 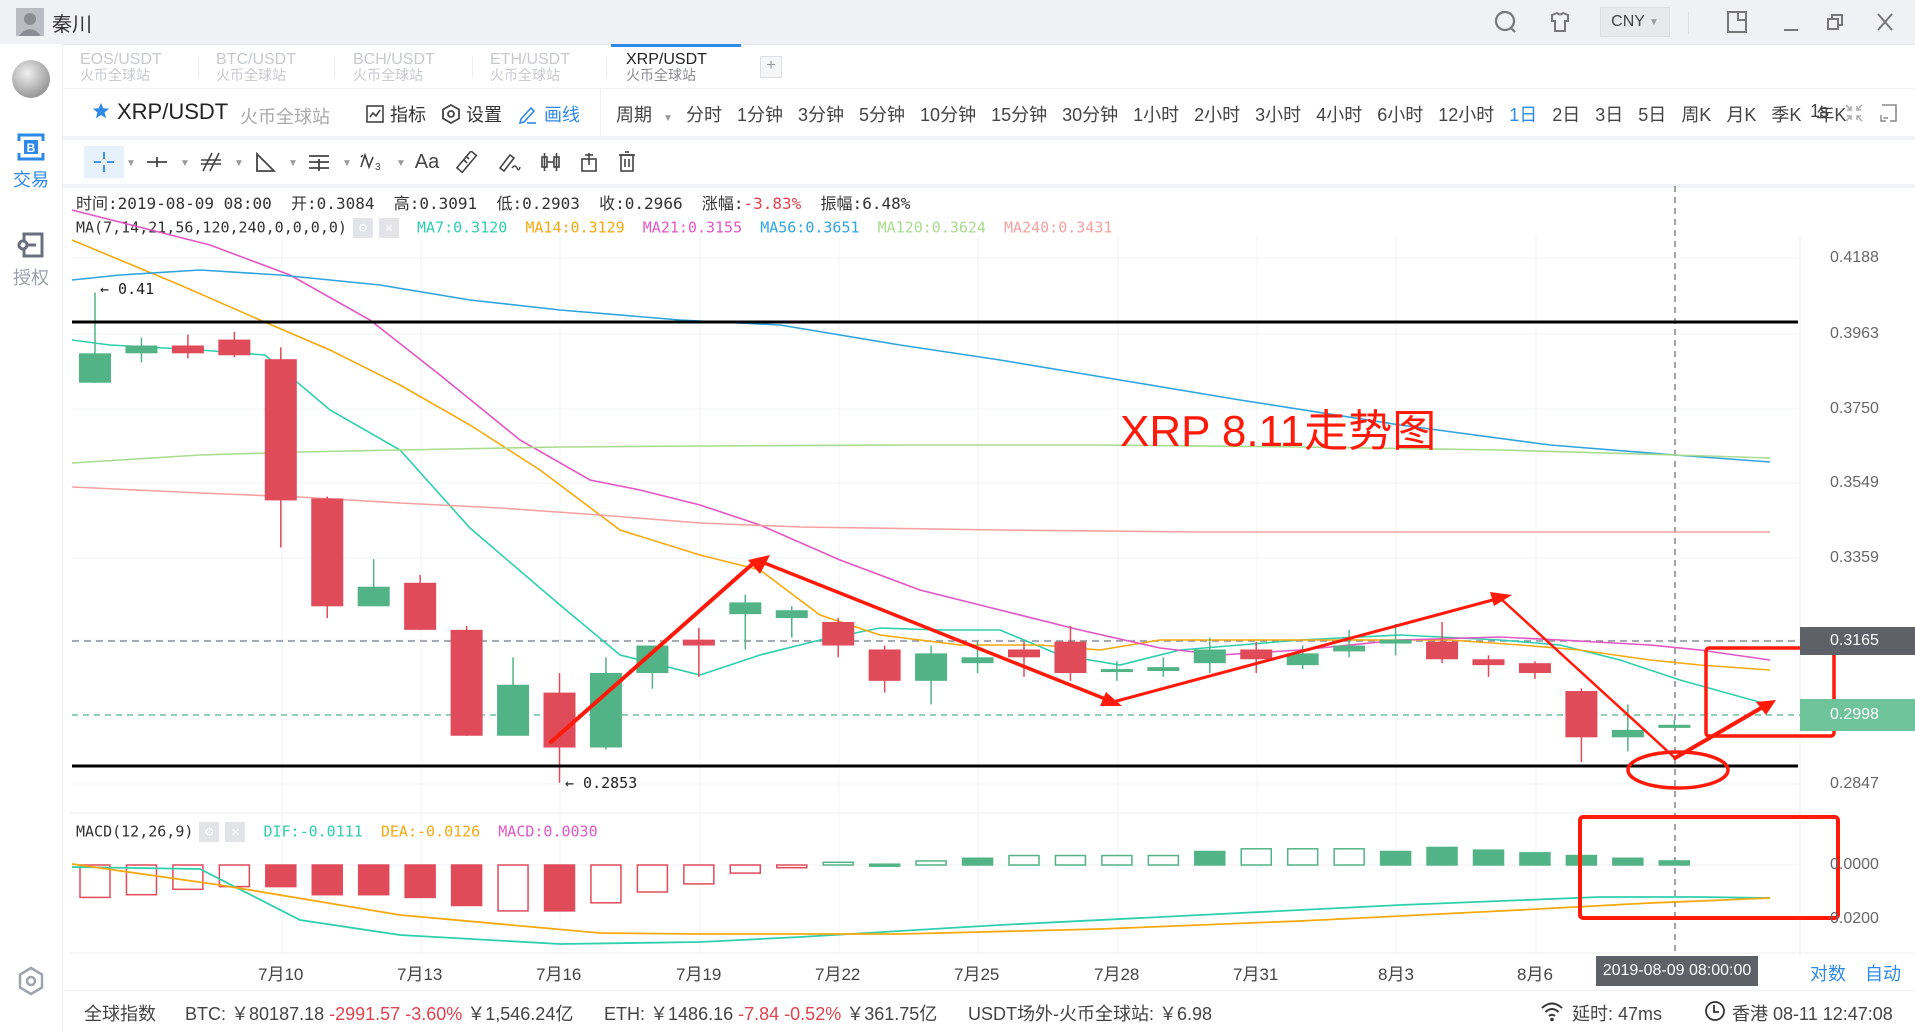 I want to click on macd-settings-icon: ⚙, so click(x=209, y=832).